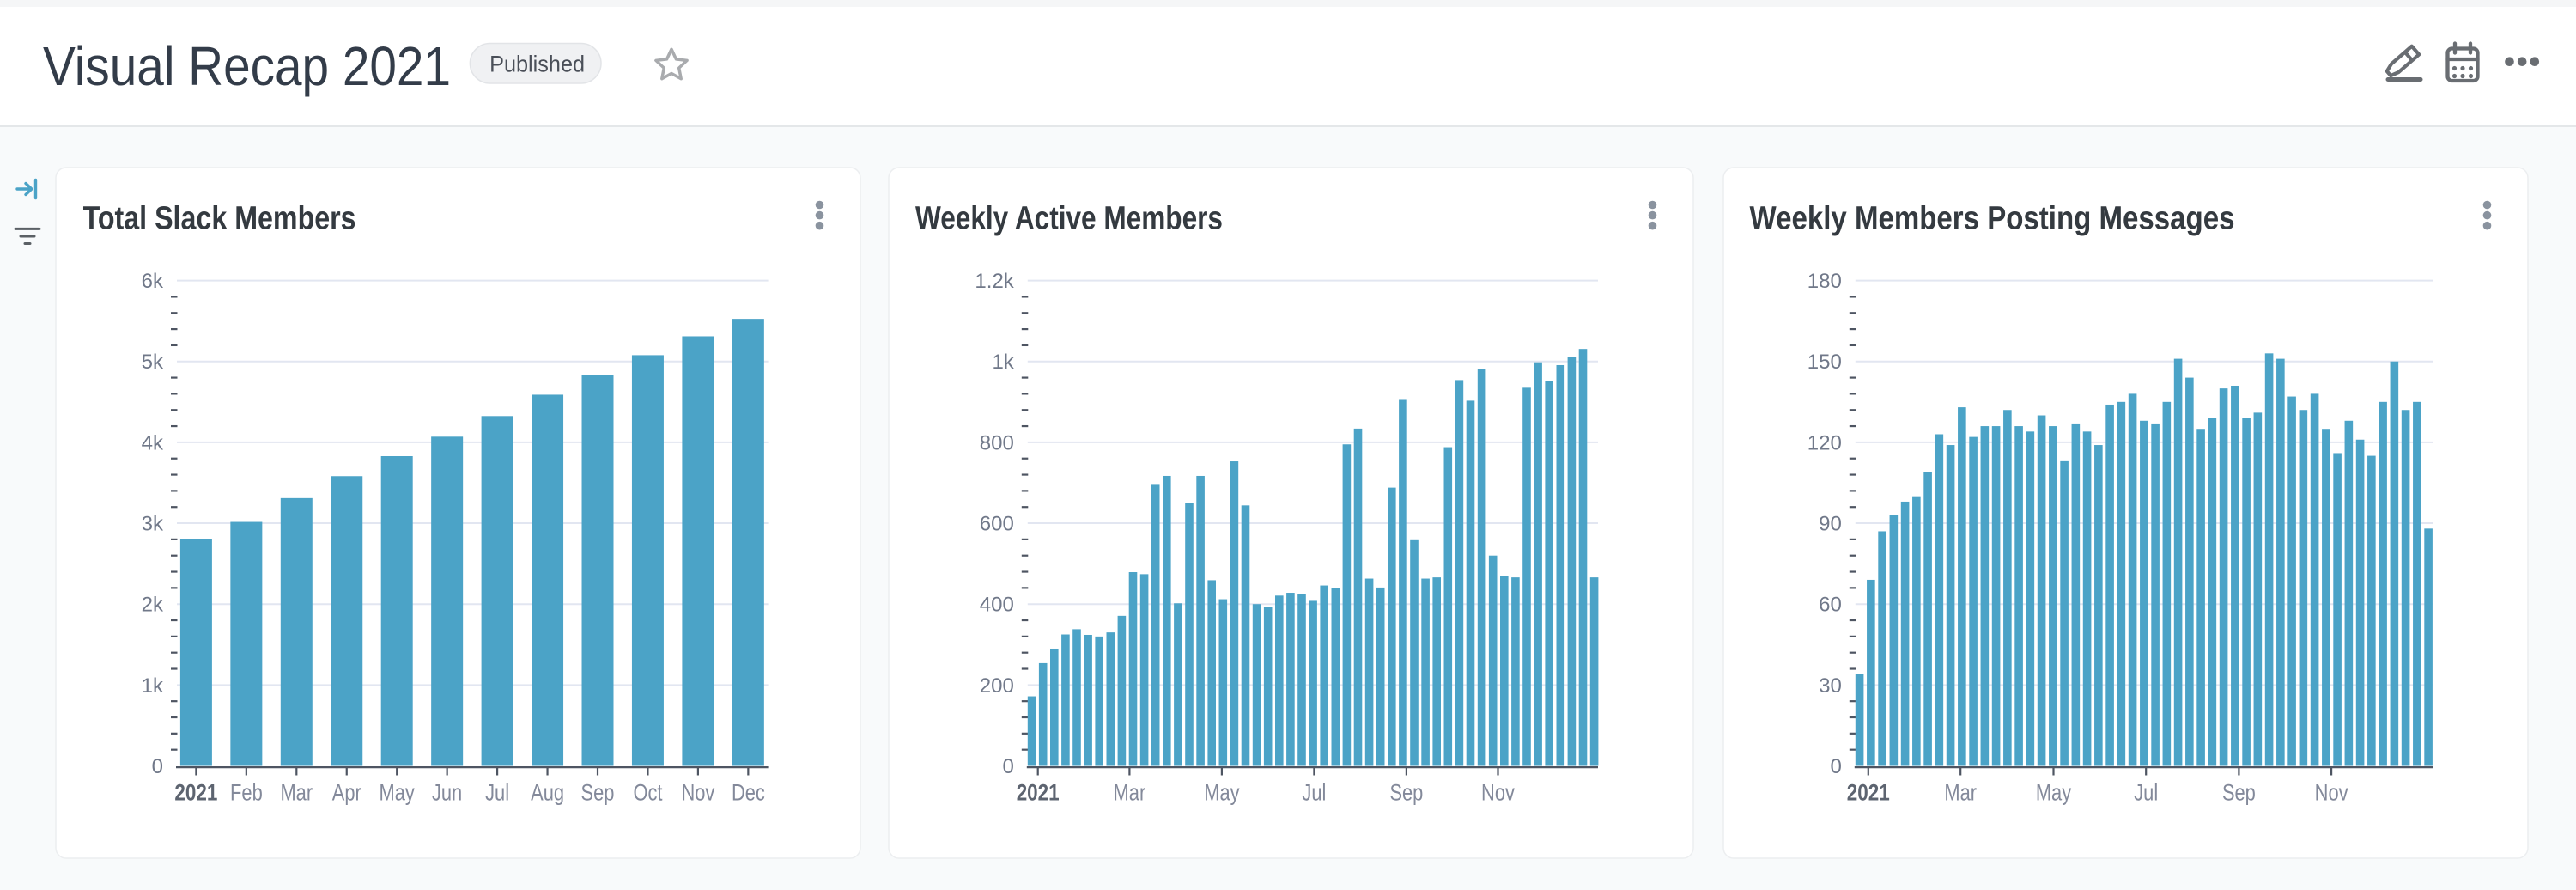 This screenshot has height=890, width=2576. I want to click on svg-text: Dec, so click(748, 793).